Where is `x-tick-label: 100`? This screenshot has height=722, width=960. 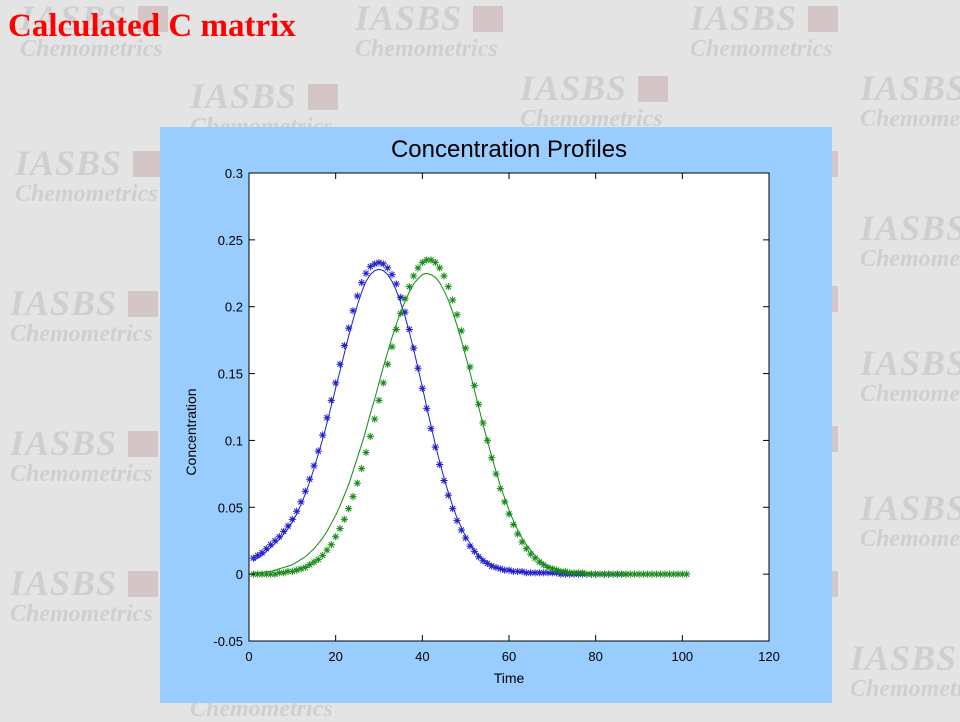
x-tick-label: 100 is located at coordinates (682, 656).